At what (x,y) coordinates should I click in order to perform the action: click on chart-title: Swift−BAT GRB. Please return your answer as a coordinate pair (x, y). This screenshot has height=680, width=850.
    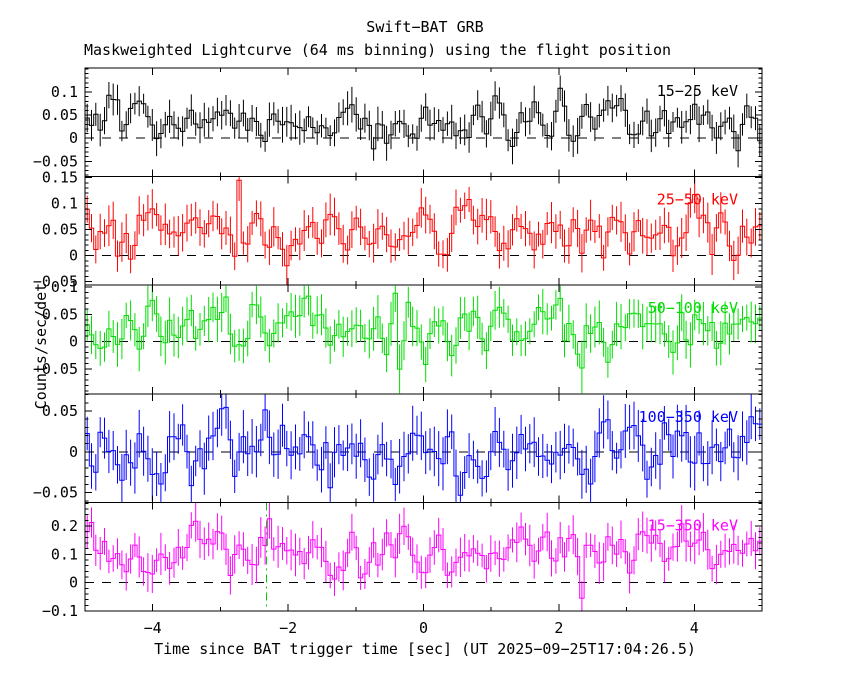
    Looking at the image, I should click on (425, 27).